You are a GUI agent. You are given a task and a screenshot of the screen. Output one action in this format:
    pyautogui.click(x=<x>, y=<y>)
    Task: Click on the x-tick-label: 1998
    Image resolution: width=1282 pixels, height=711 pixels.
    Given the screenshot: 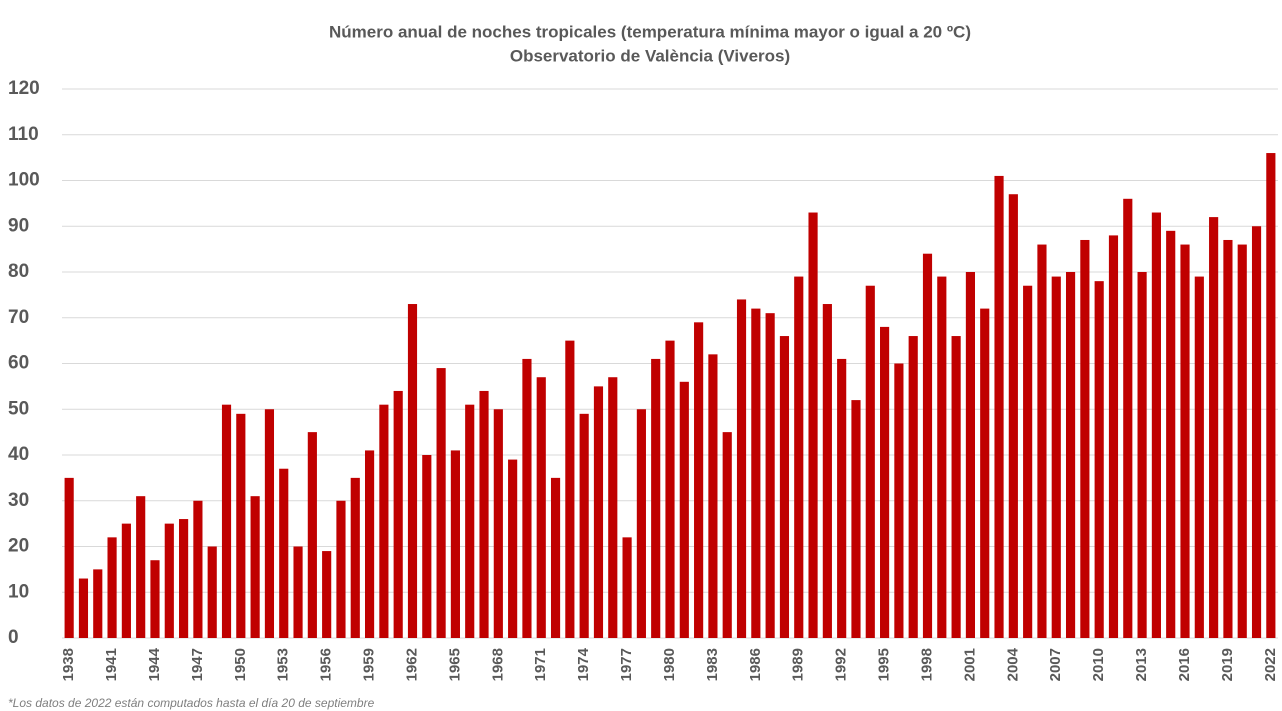 What is the action you would take?
    pyautogui.click(x=926, y=664)
    